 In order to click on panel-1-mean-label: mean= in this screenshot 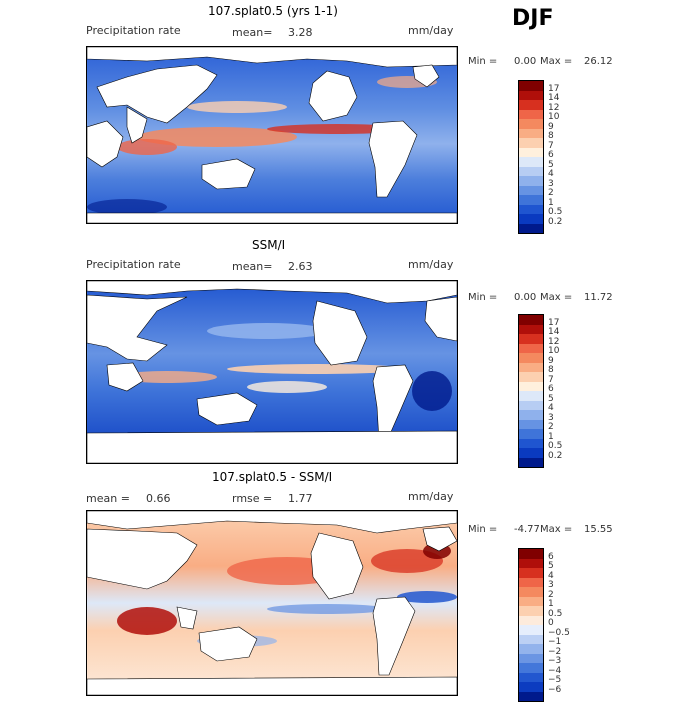, I will do `click(252, 32)`.